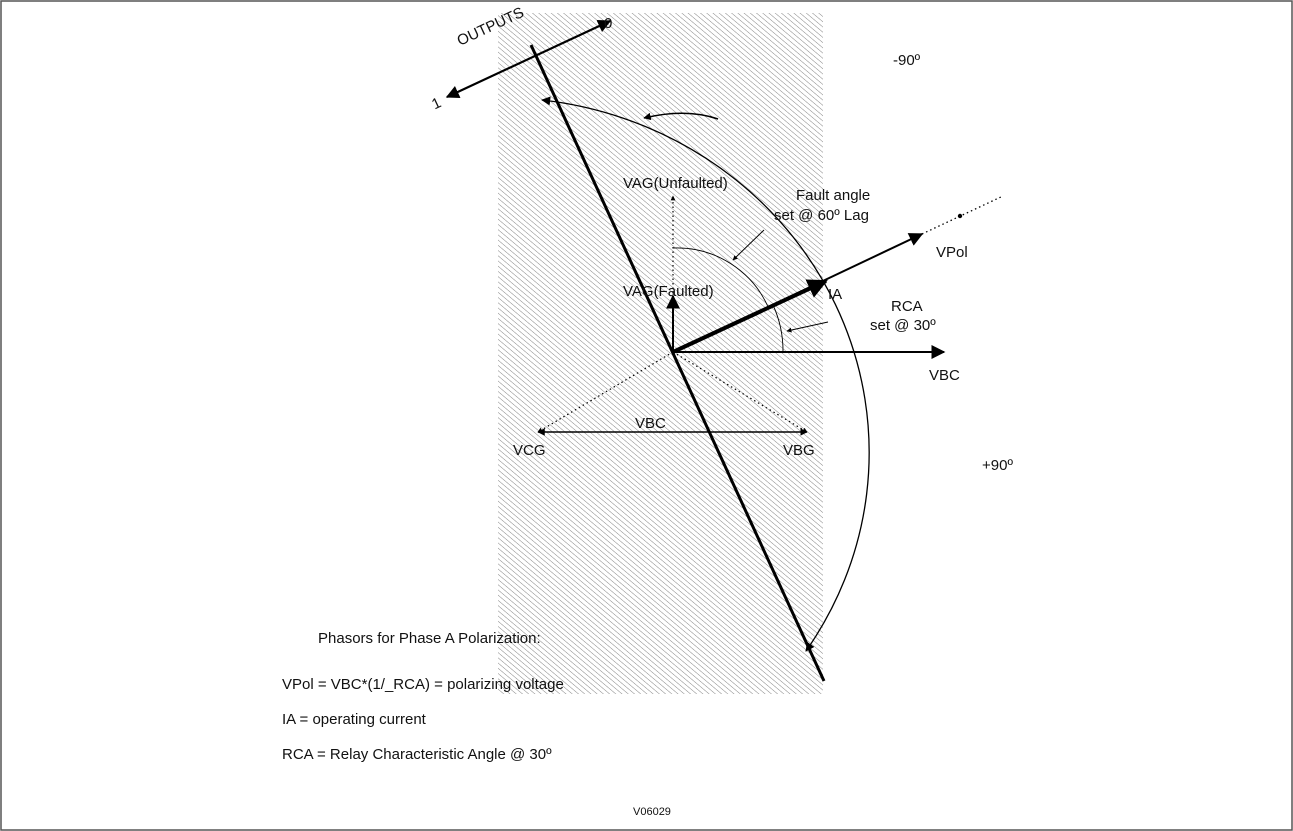  I want to click on rca-label-2: set @ 30º, so click(903, 325).